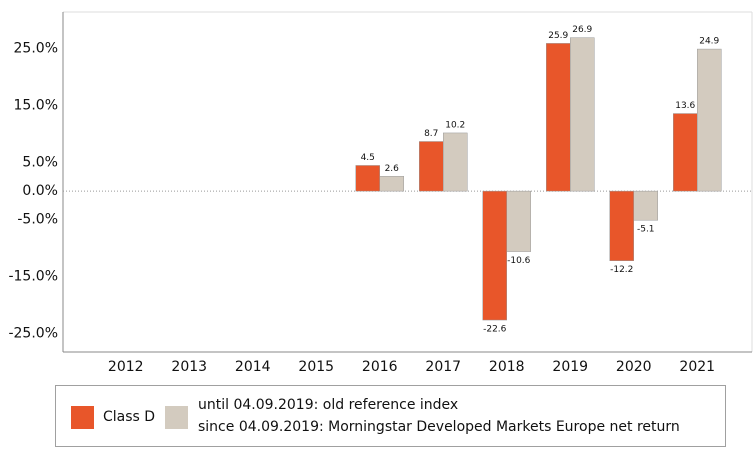 The height and width of the screenshot is (449, 753). I want to click on x-tick-label: 2017, so click(443, 367).